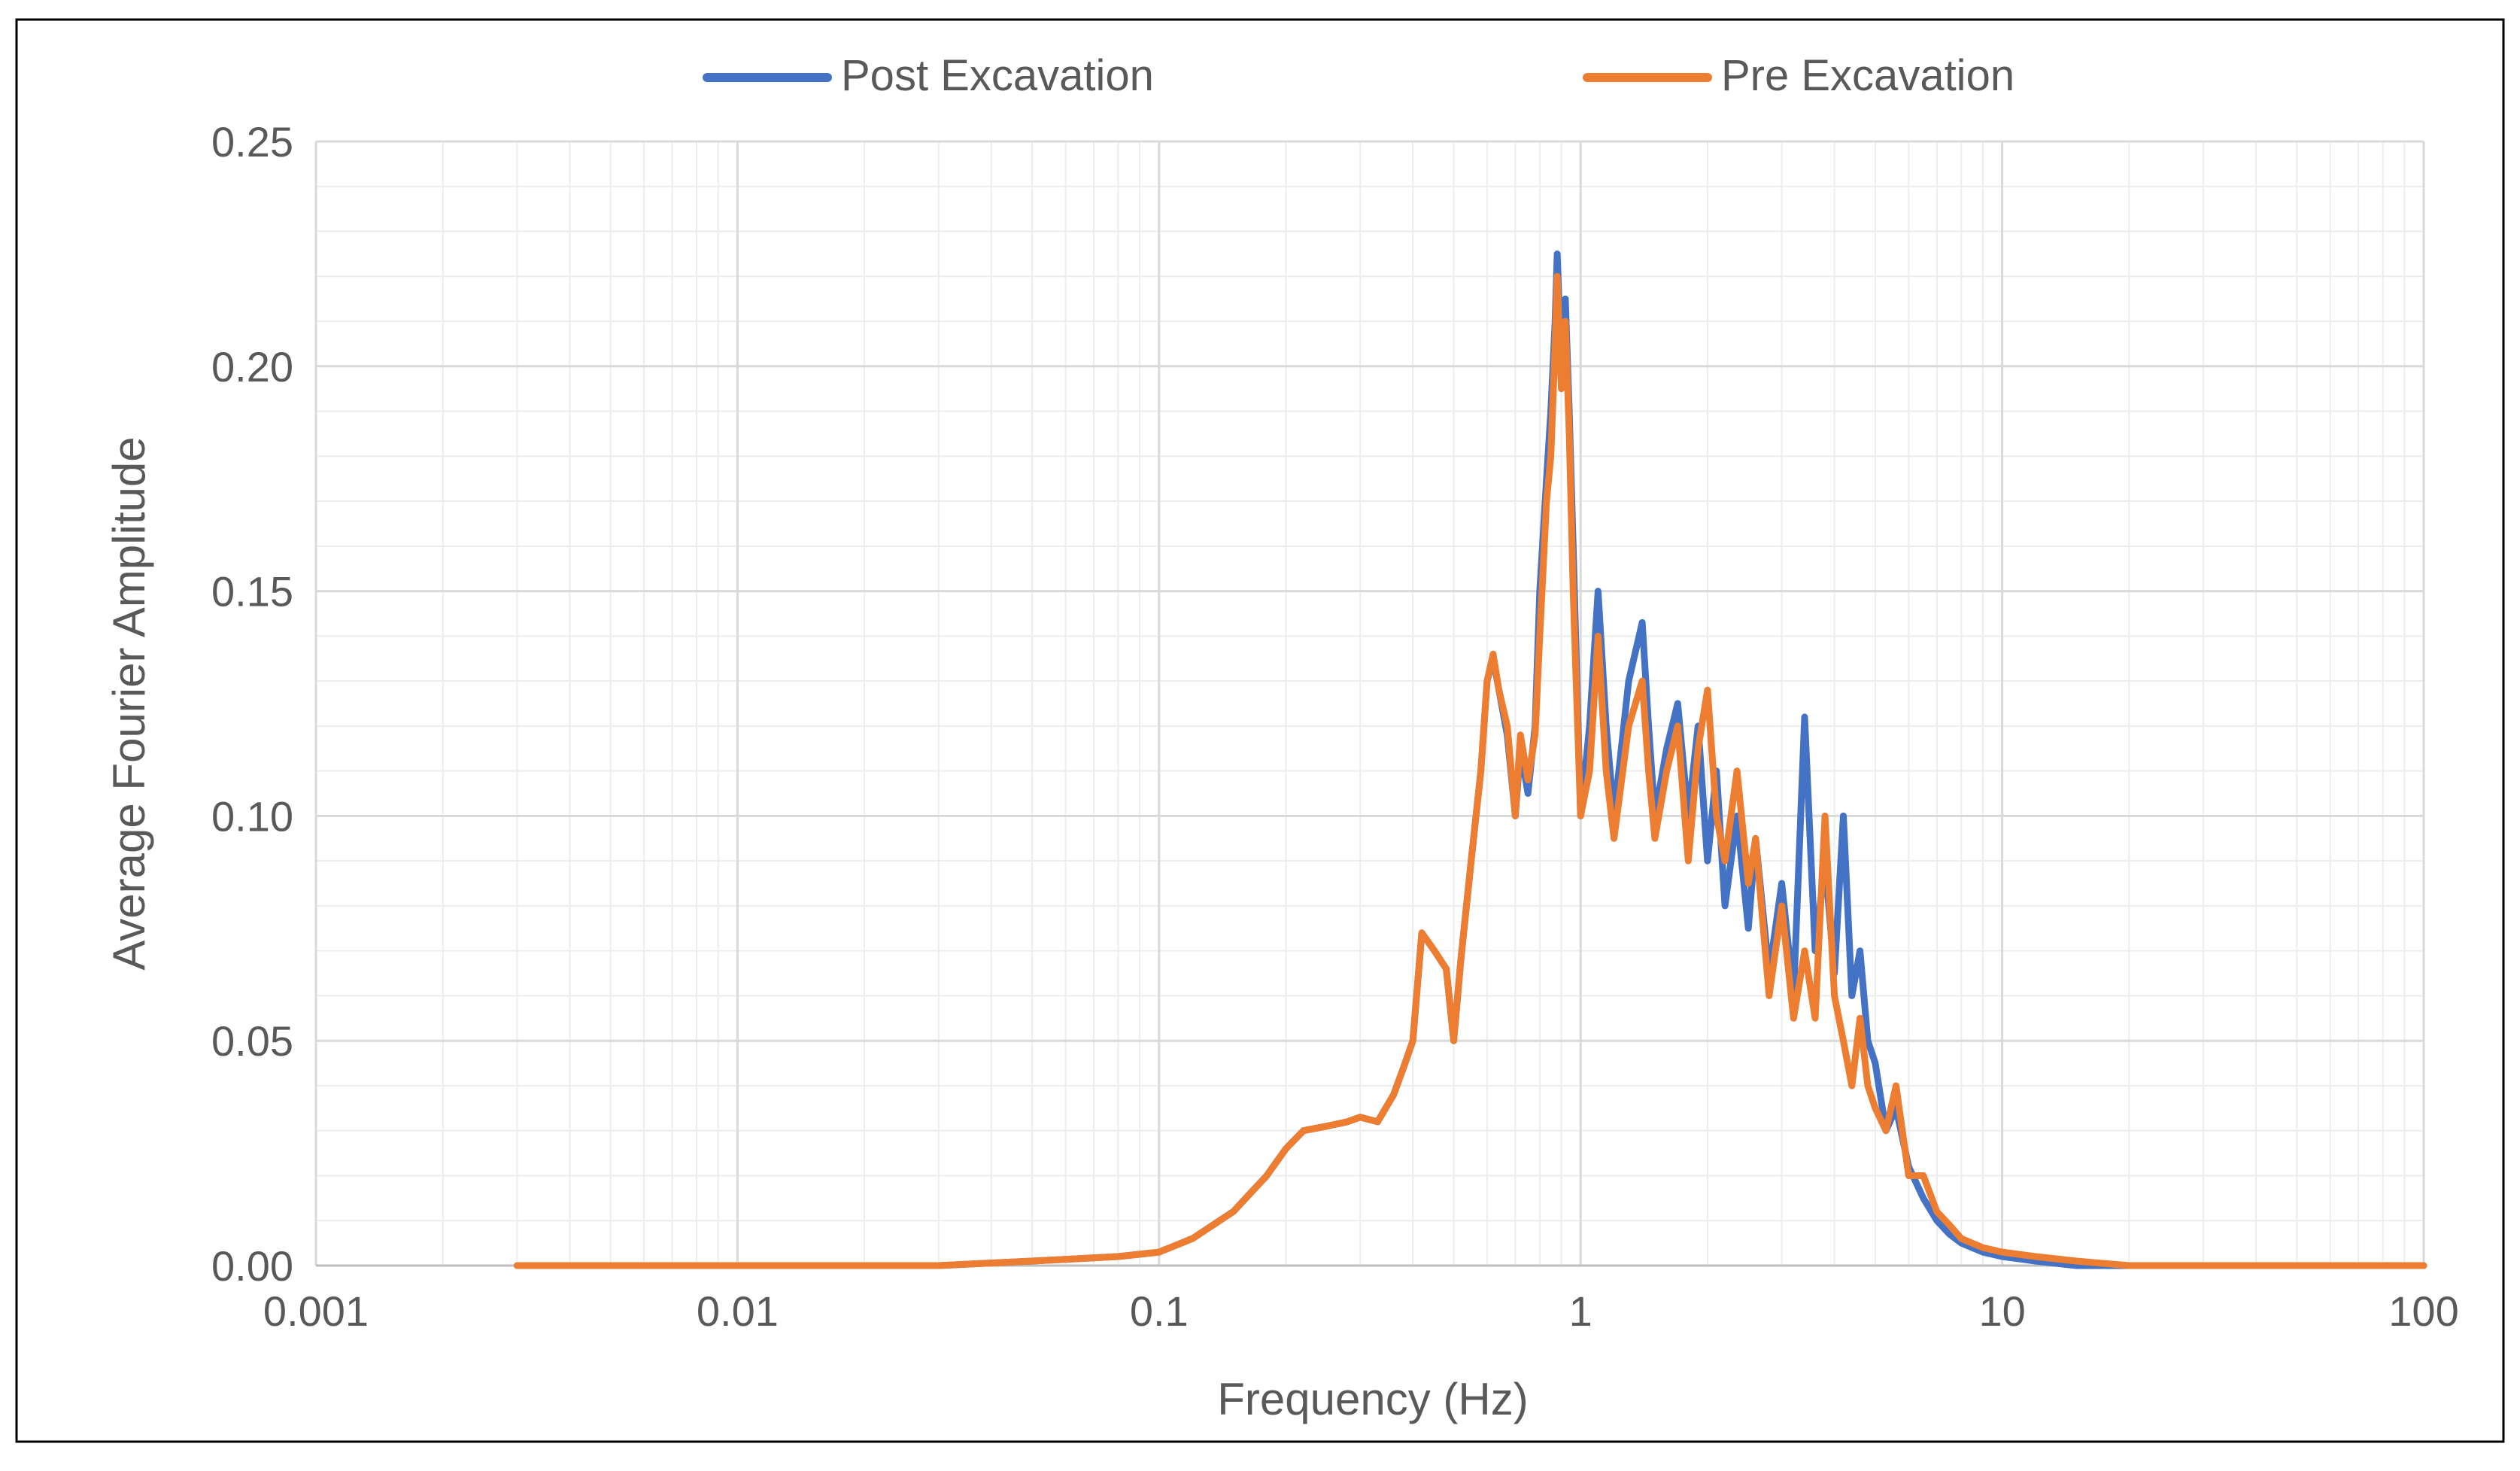 The image size is (2520, 1471). I want to click on legend-label-pre: Pre Excavation, so click(1867, 75).